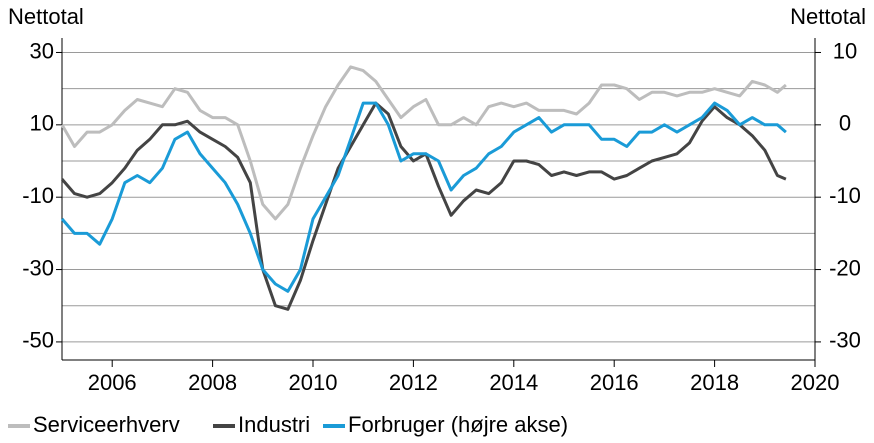  I want to click on y2-tick-label: -30, so click(845, 340).